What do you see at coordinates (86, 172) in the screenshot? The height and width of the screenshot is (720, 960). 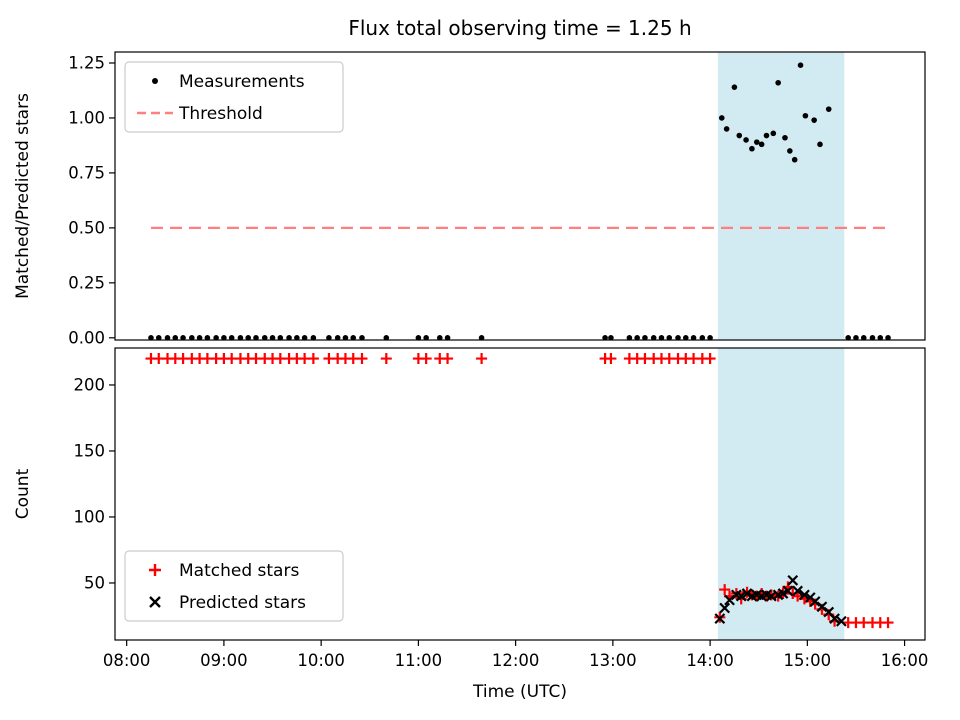 I see `y-tick-label: 0.75` at bounding box center [86, 172].